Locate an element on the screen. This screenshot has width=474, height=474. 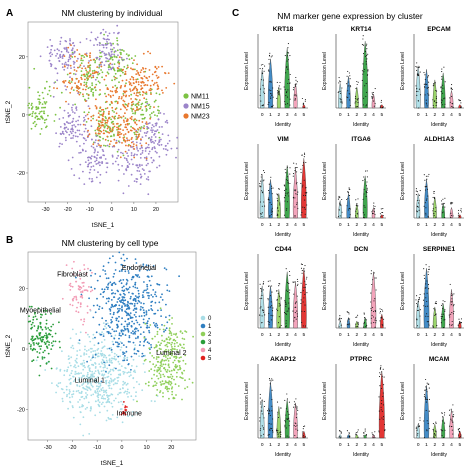
violin-panel-ylabel: Expression Level is located at coordinates (403, 71).